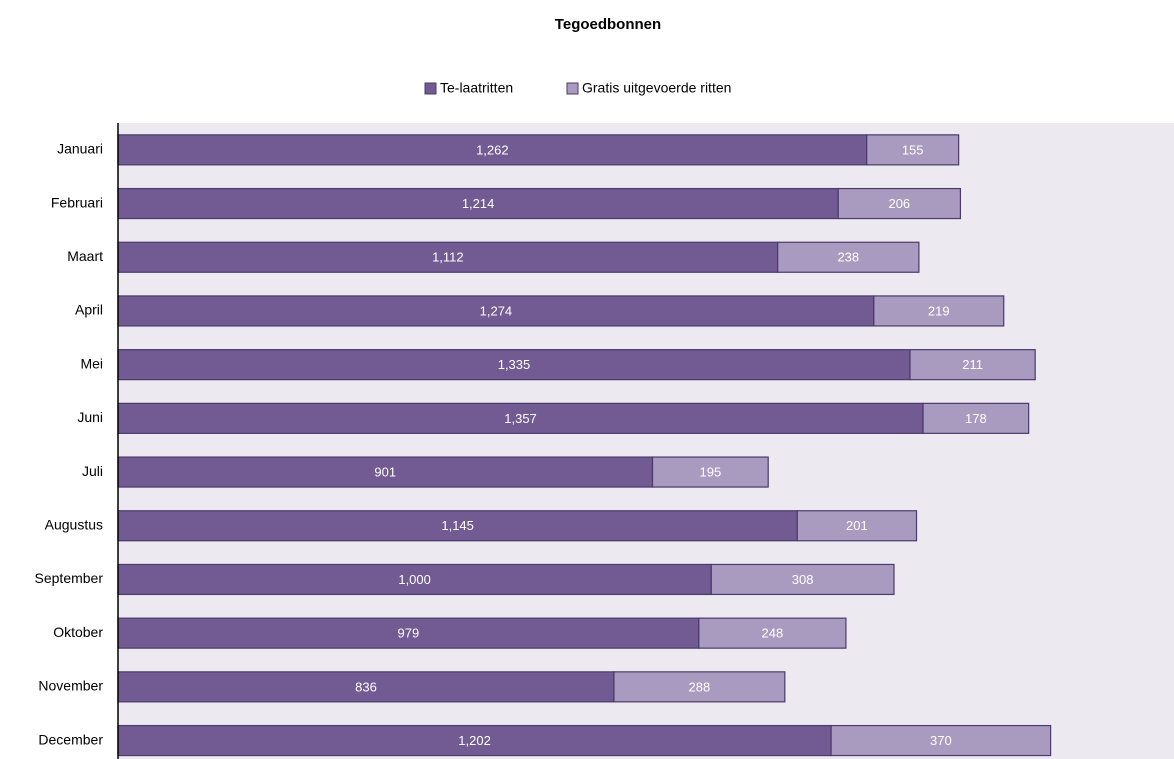  What do you see at coordinates (608, 24) in the screenshot?
I see `chart-title: Tegoedbonnen` at bounding box center [608, 24].